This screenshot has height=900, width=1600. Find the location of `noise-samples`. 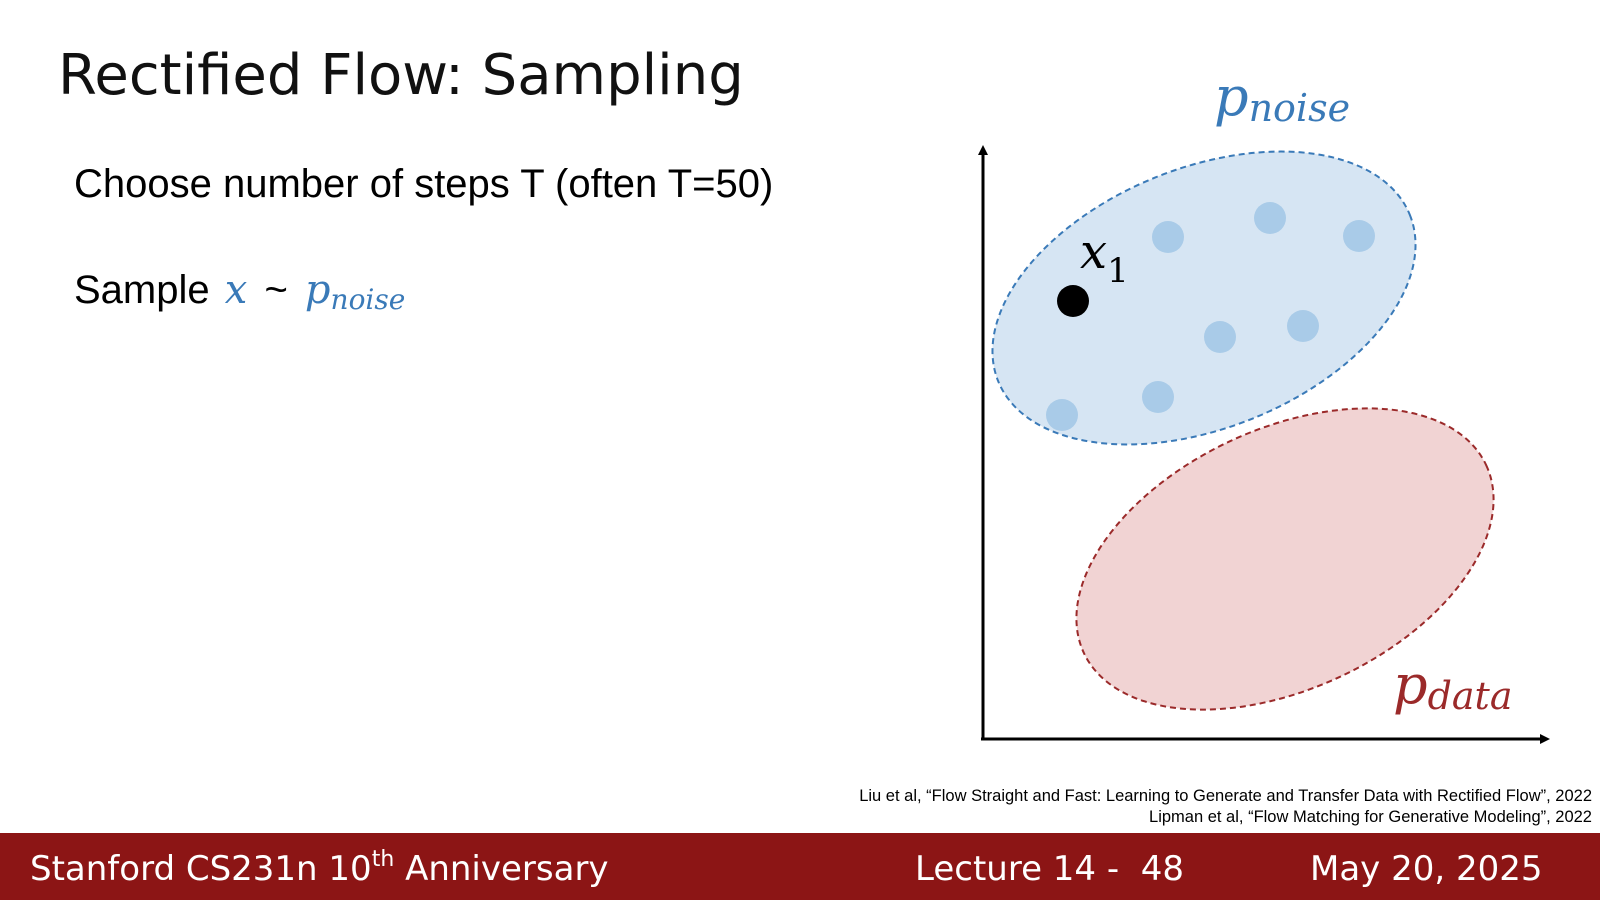

noise-samples is located at coordinates (1210, 316).